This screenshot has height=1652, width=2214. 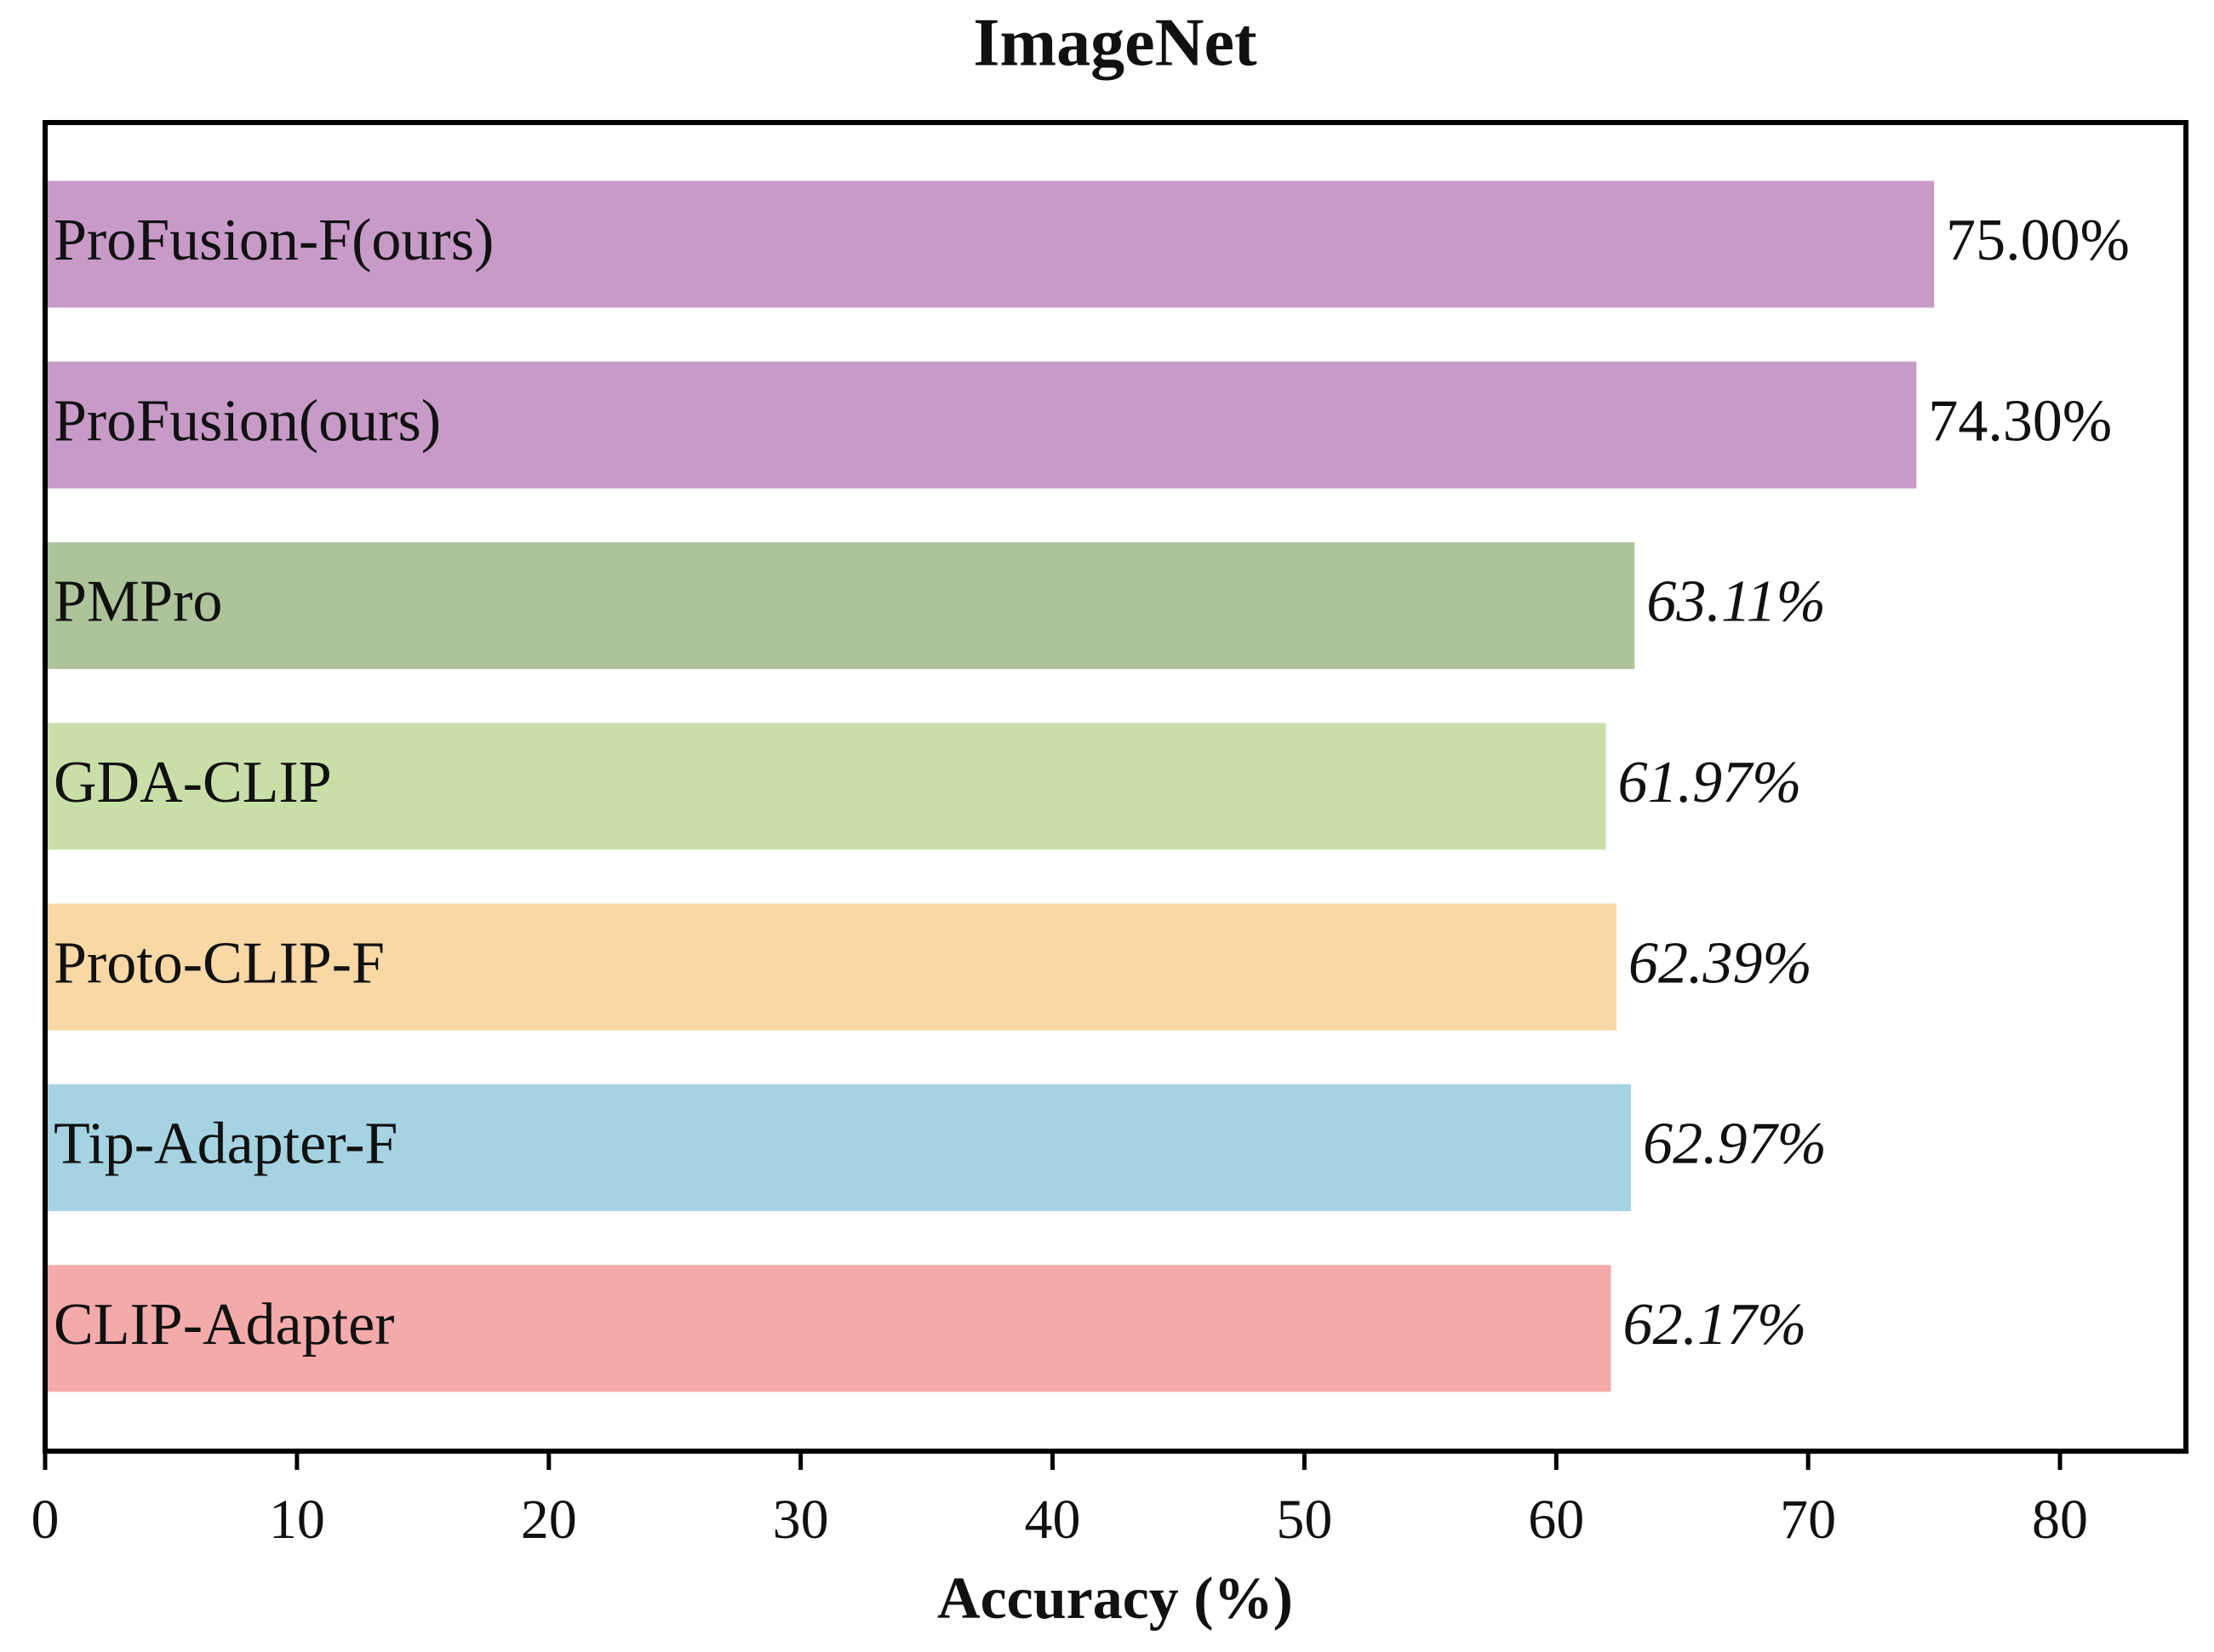 I want to click on category-label: PMPro, so click(x=138, y=602).